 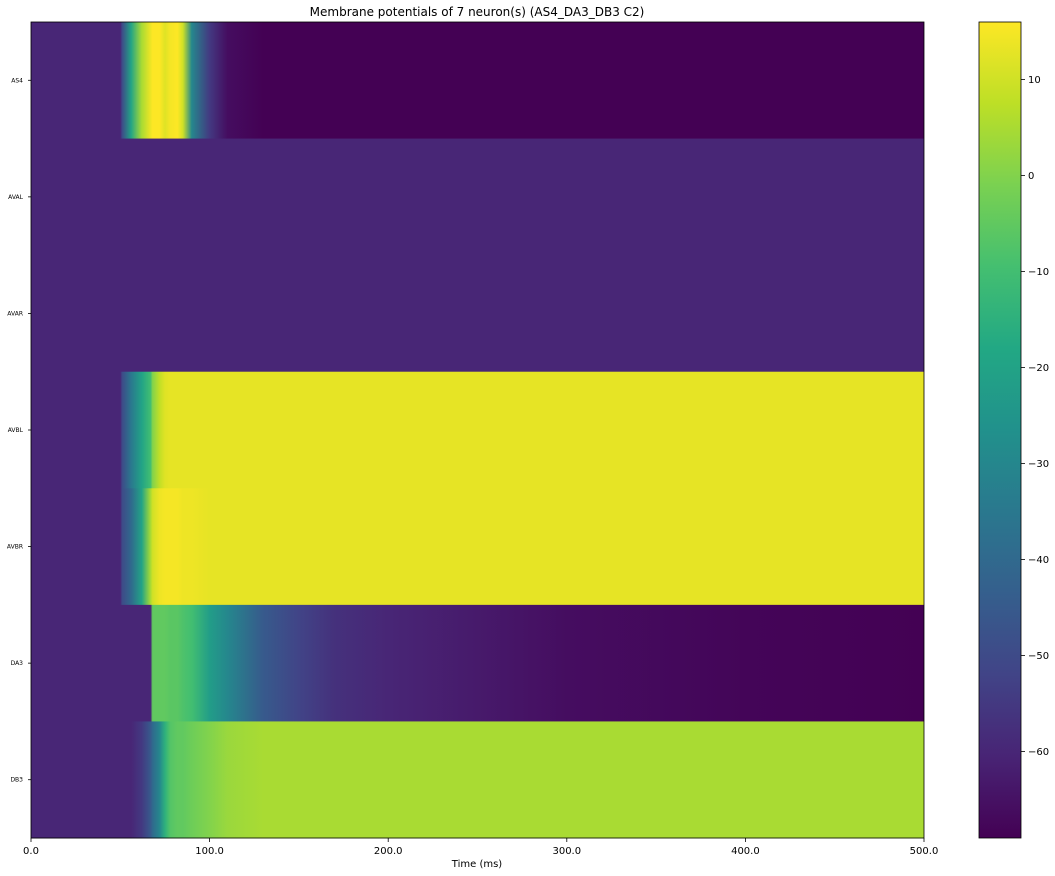 What do you see at coordinates (1038, 656) in the screenshot?
I see `colorbar-tick-label: −50` at bounding box center [1038, 656].